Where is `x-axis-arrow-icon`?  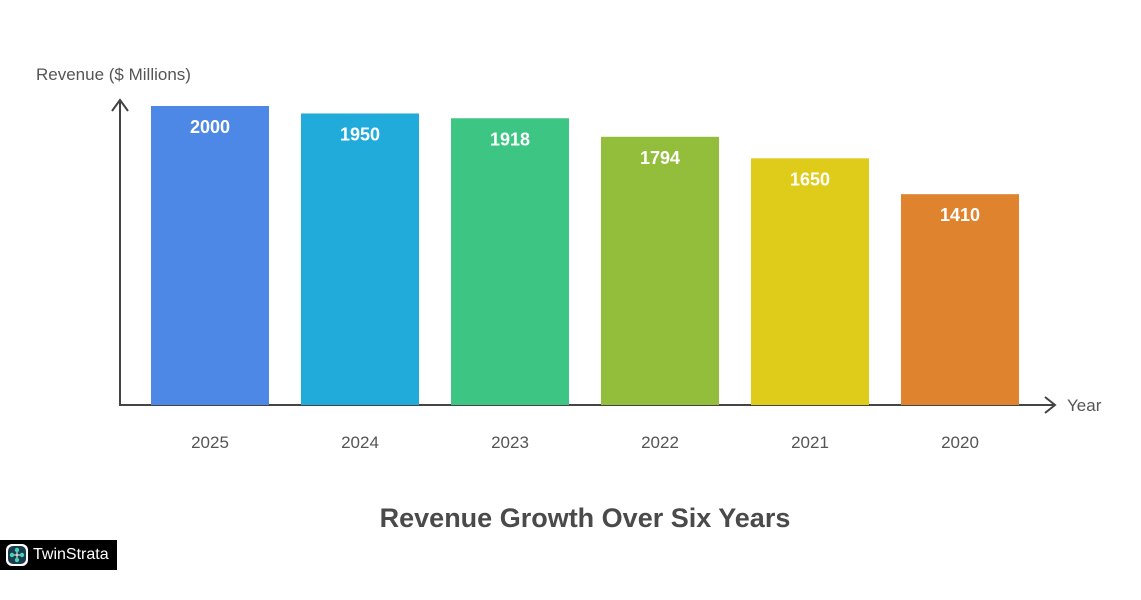 x-axis-arrow-icon is located at coordinates (1050, 405).